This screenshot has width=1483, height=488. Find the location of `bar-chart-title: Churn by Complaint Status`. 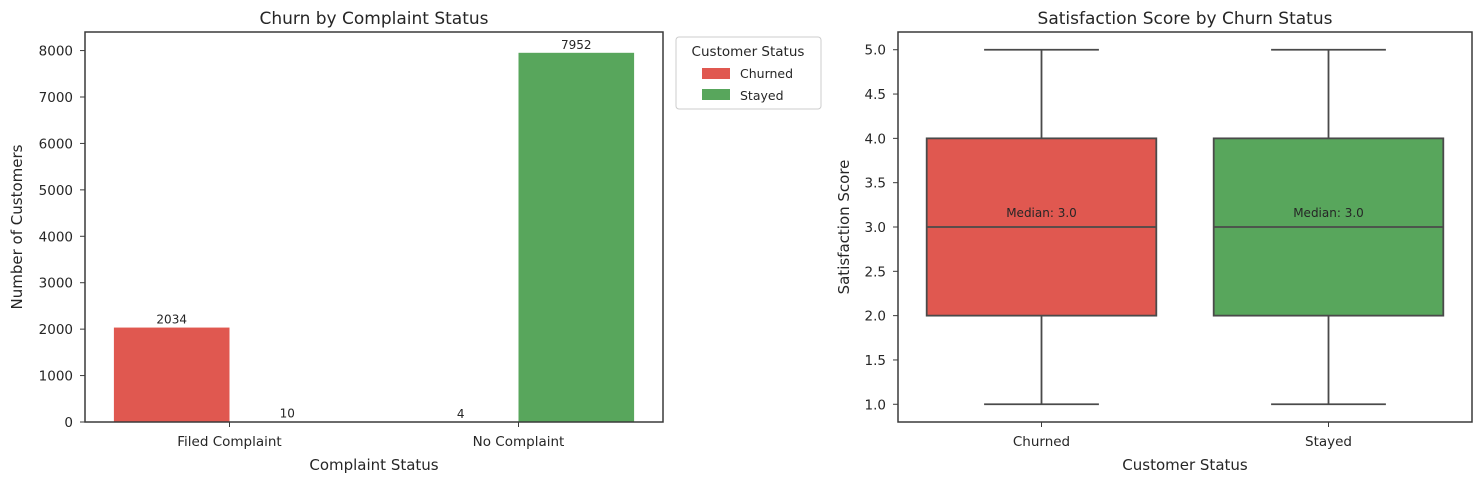

bar-chart-title: Churn by Complaint Status is located at coordinates (373, 19).